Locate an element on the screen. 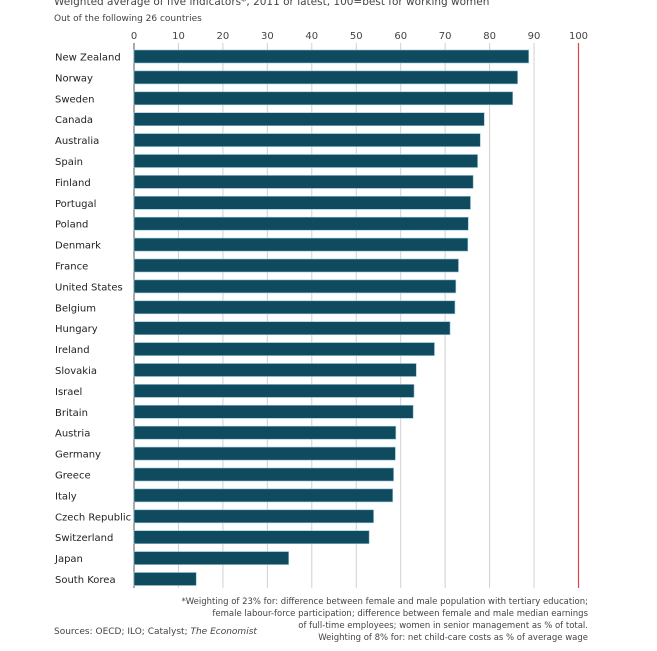 The width and height of the screenshot is (657, 651). x-tick-label: 80 is located at coordinates (489, 36).